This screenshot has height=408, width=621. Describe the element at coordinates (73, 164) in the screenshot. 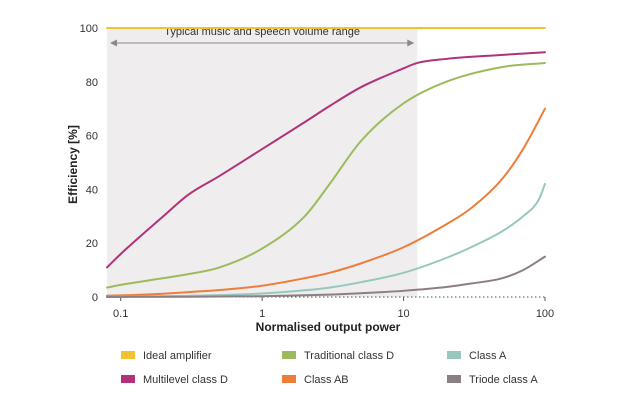

I see `y-axis-title: Efficiency [%]` at that location.